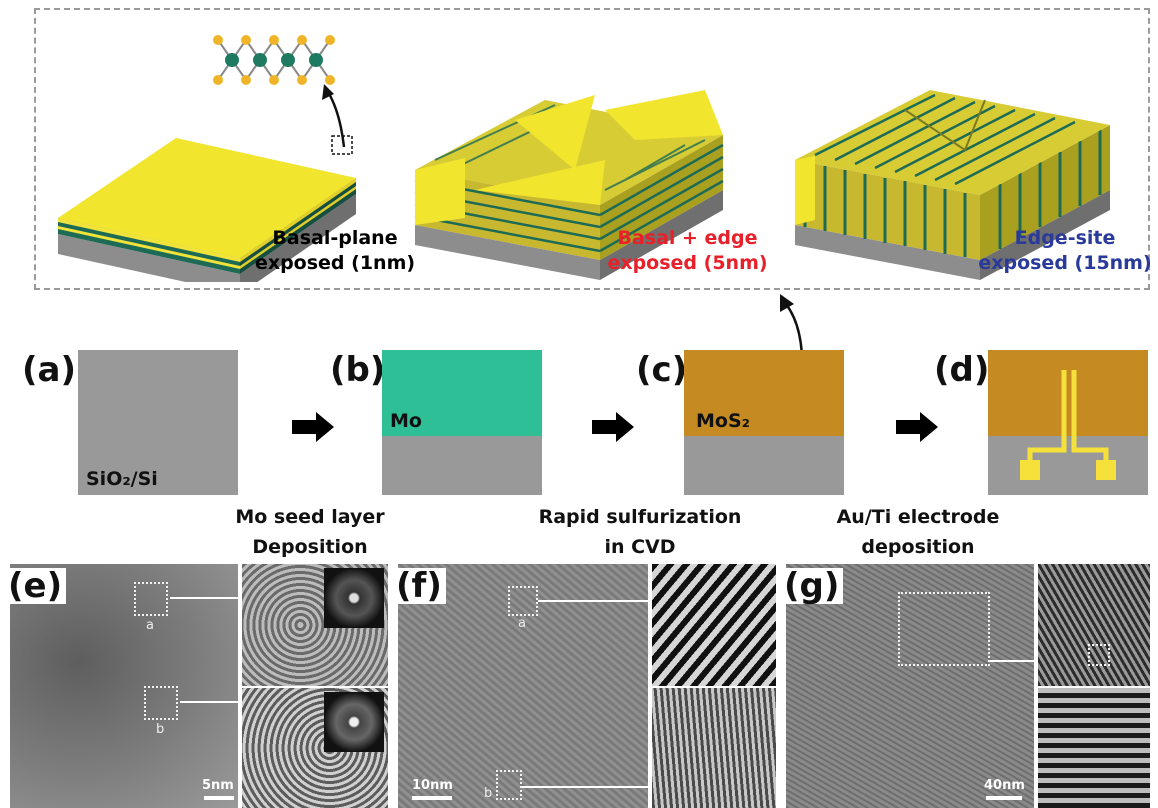 This screenshot has width=1158, height=808. Describe the element at coordinates (158, 422) in the screenshot. I see `scheme-a-substrate: SiO₂/Si` at that location.